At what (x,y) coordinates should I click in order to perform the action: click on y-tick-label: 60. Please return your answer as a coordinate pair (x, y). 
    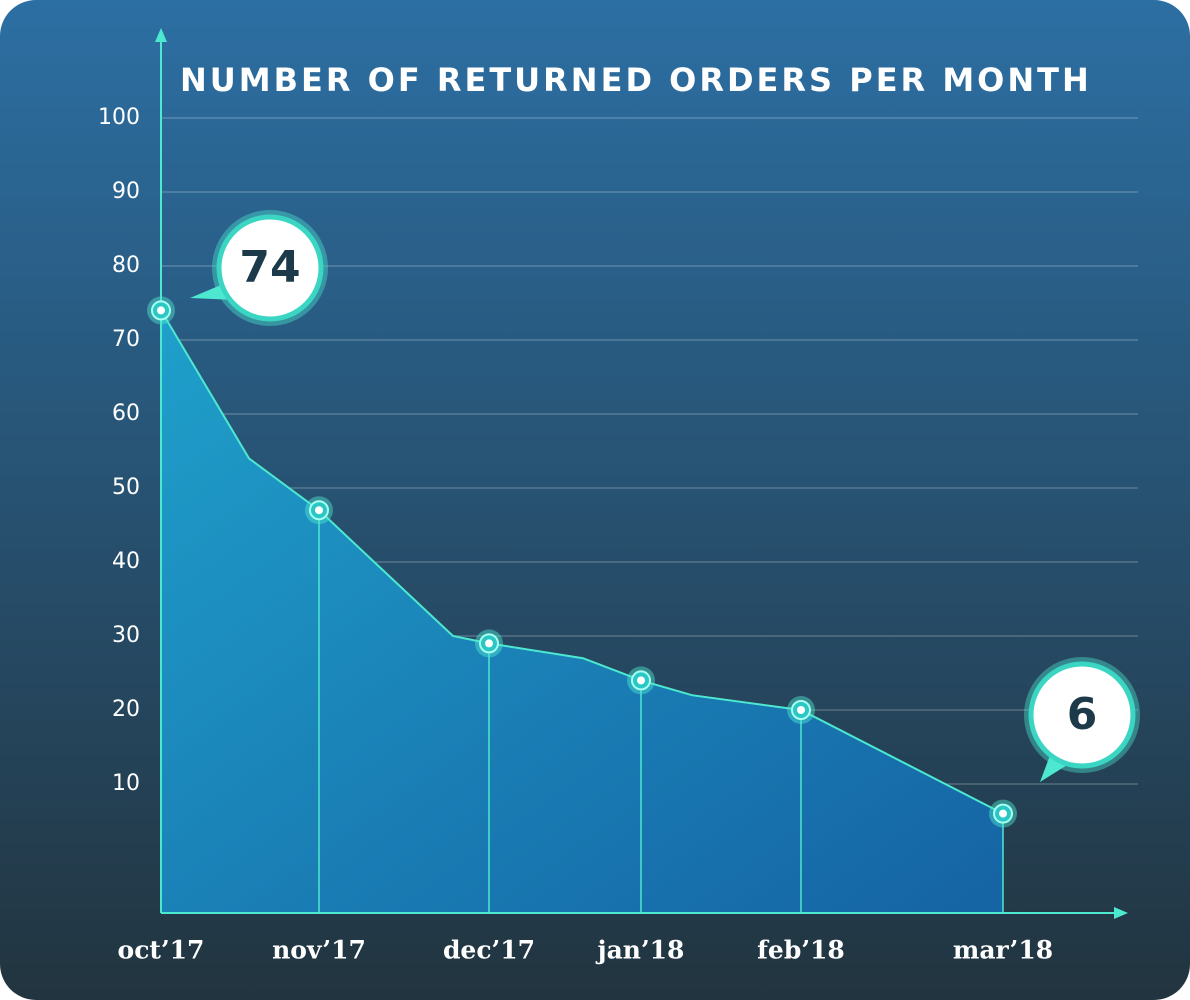
    Looking at the image, I should click on (126, 413).